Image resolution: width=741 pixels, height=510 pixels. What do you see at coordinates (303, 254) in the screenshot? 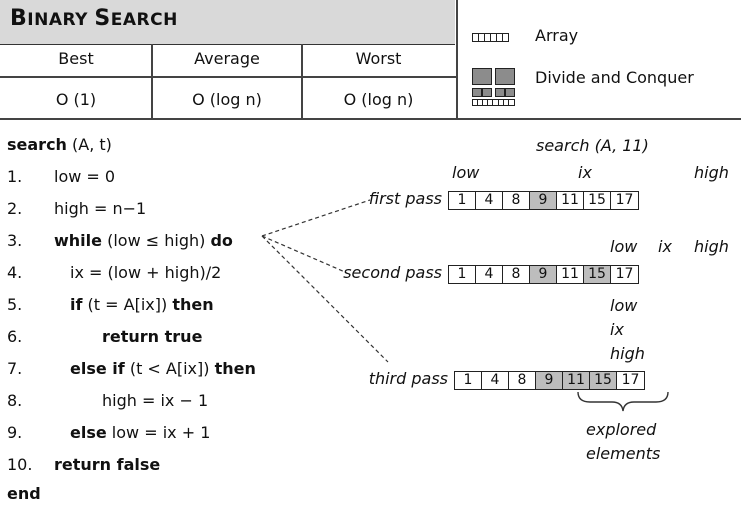
I see `connector-second-pass` at bounding box center [303, 254].